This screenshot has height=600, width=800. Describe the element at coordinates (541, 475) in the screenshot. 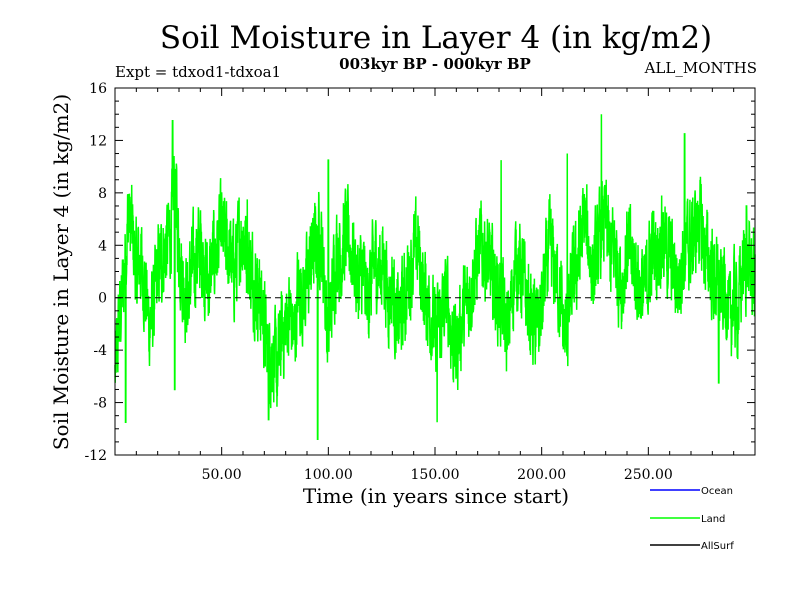

I see `x-tick-label: 200.00` at that location.